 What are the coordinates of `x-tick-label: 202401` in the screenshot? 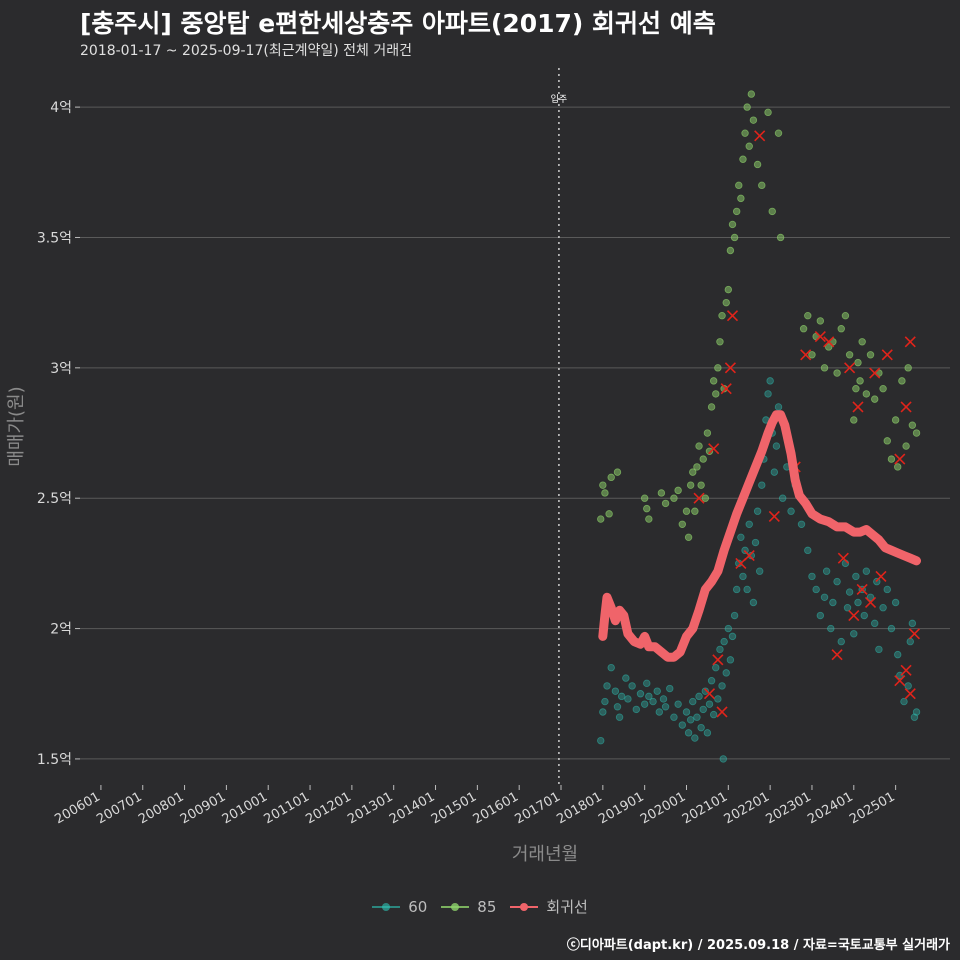 It's located at (830, 808).